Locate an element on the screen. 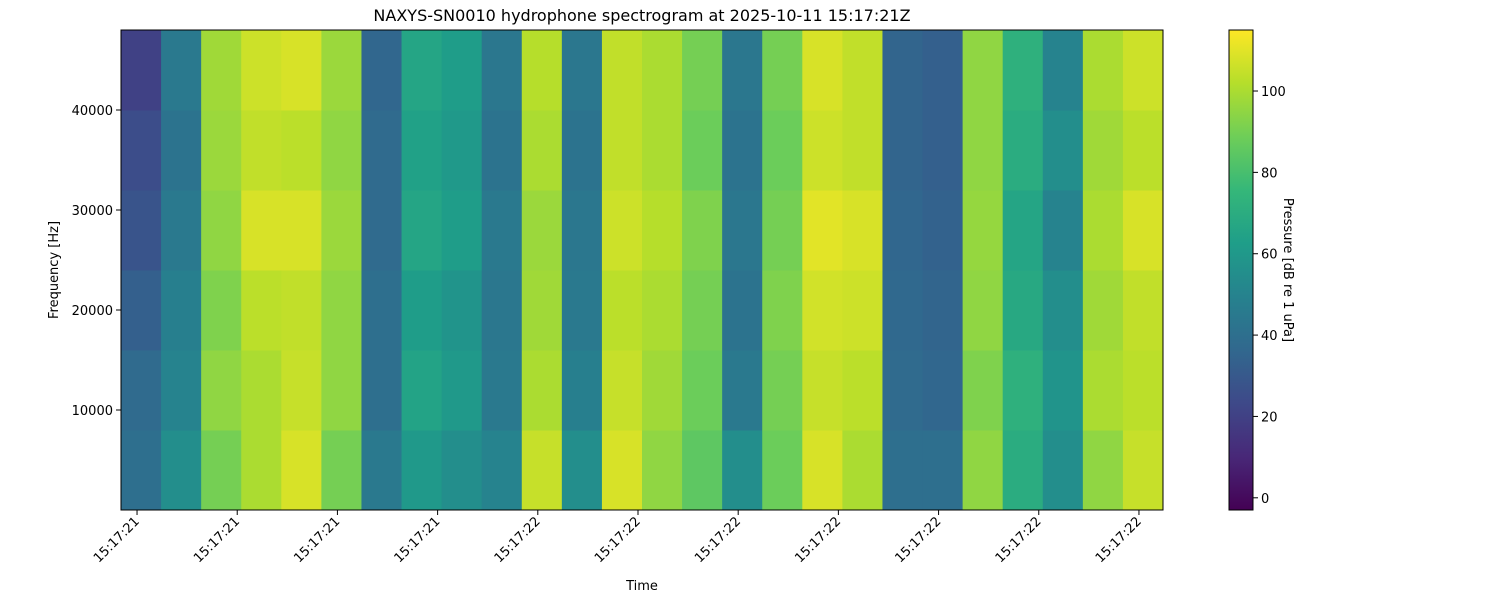  y-tick-label: 30000 is located at coordinates (92, 211).